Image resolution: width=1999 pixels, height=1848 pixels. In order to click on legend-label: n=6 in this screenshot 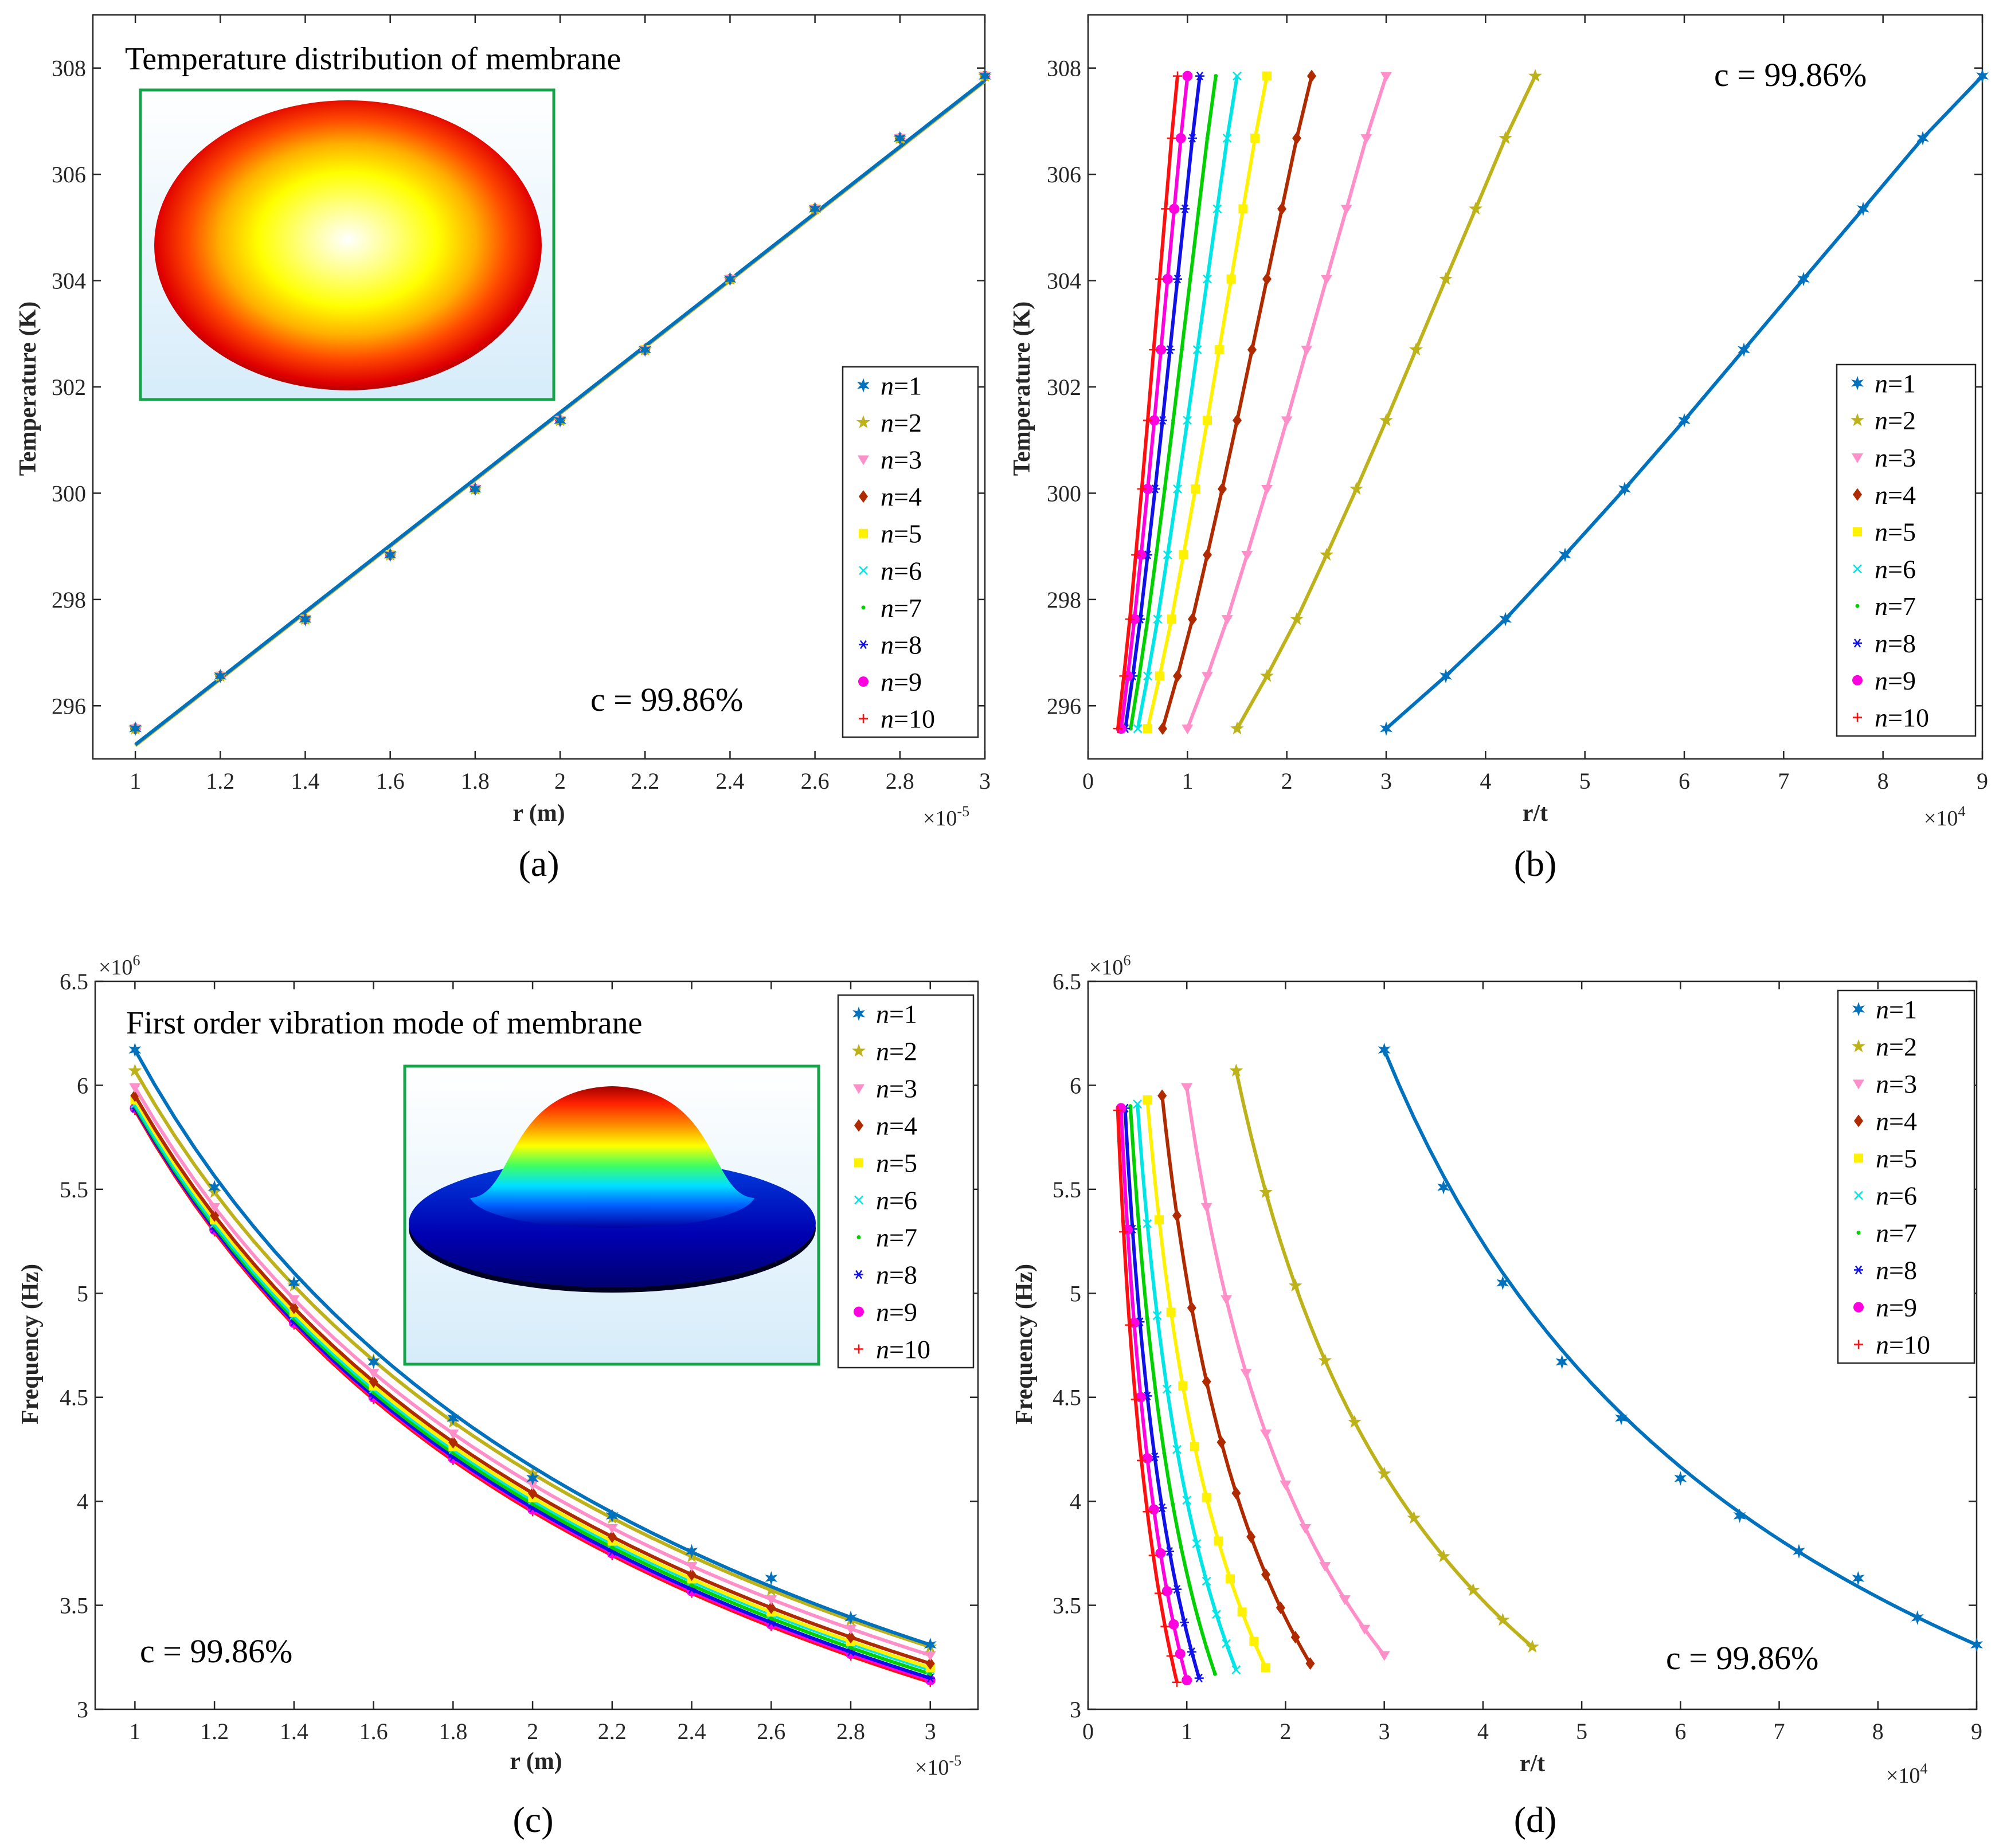, I will do `click(897, 1200)`.